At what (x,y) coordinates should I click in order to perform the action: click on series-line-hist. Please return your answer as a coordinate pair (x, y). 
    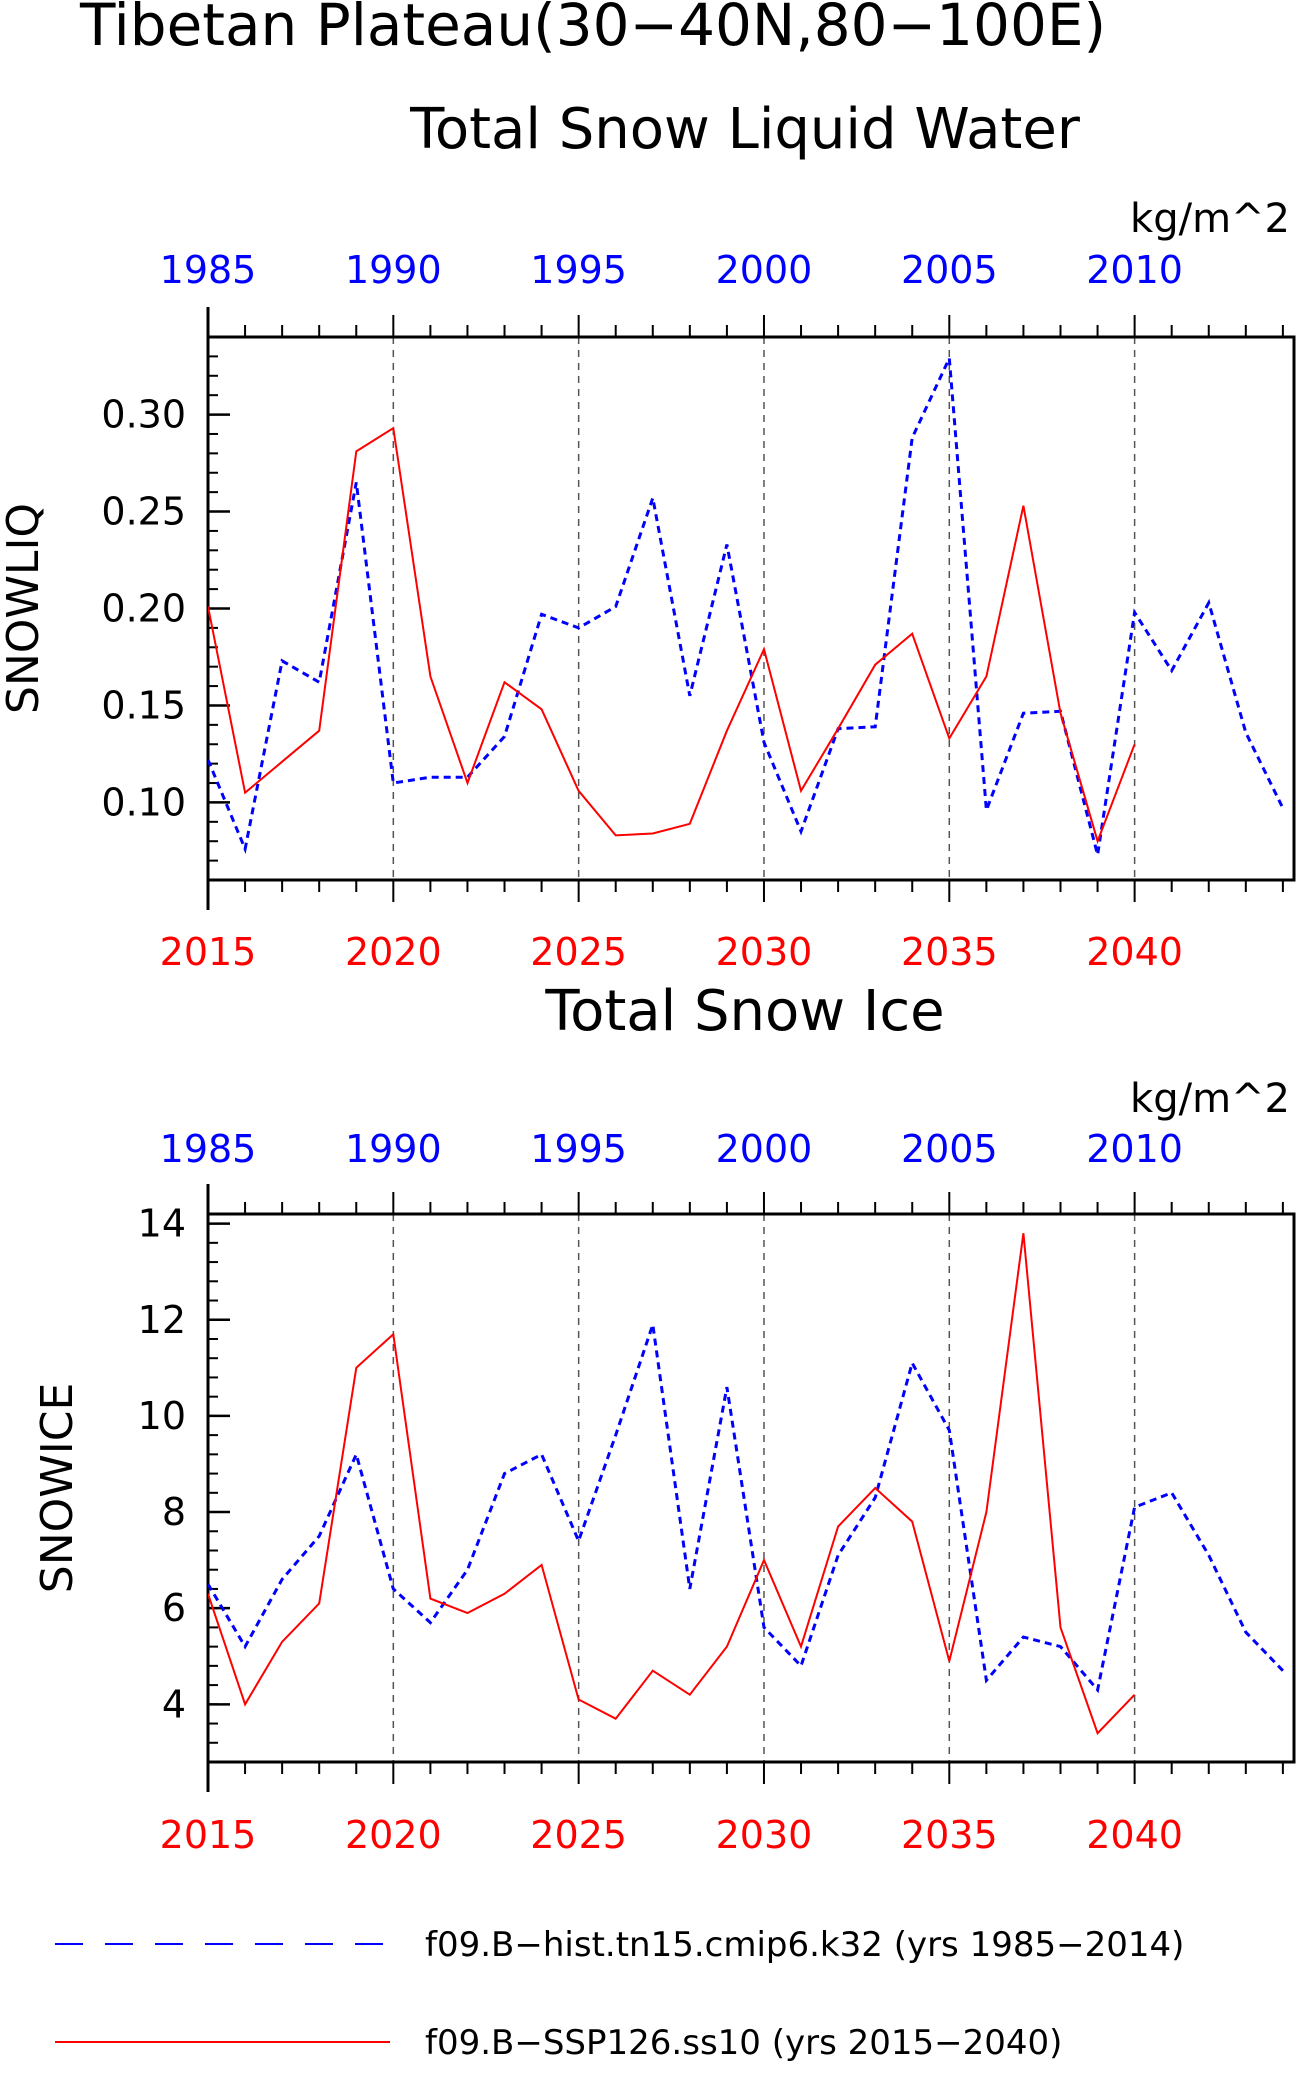
    Looking at the image, I should click on (746, 1509).